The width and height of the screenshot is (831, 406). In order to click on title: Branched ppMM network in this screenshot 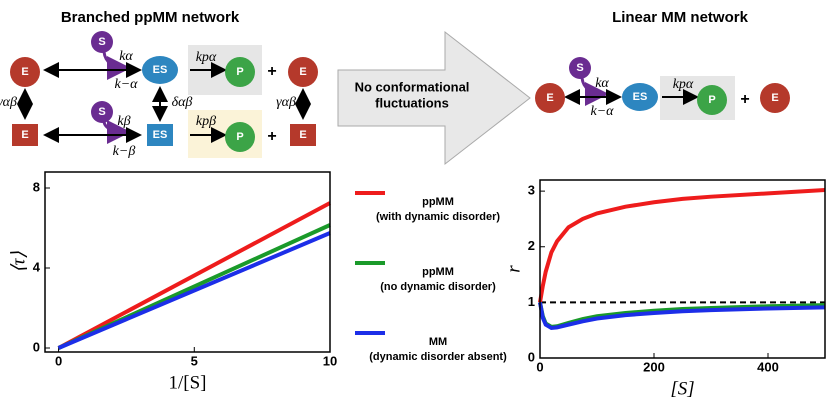, I will do `click(150, 17)`.